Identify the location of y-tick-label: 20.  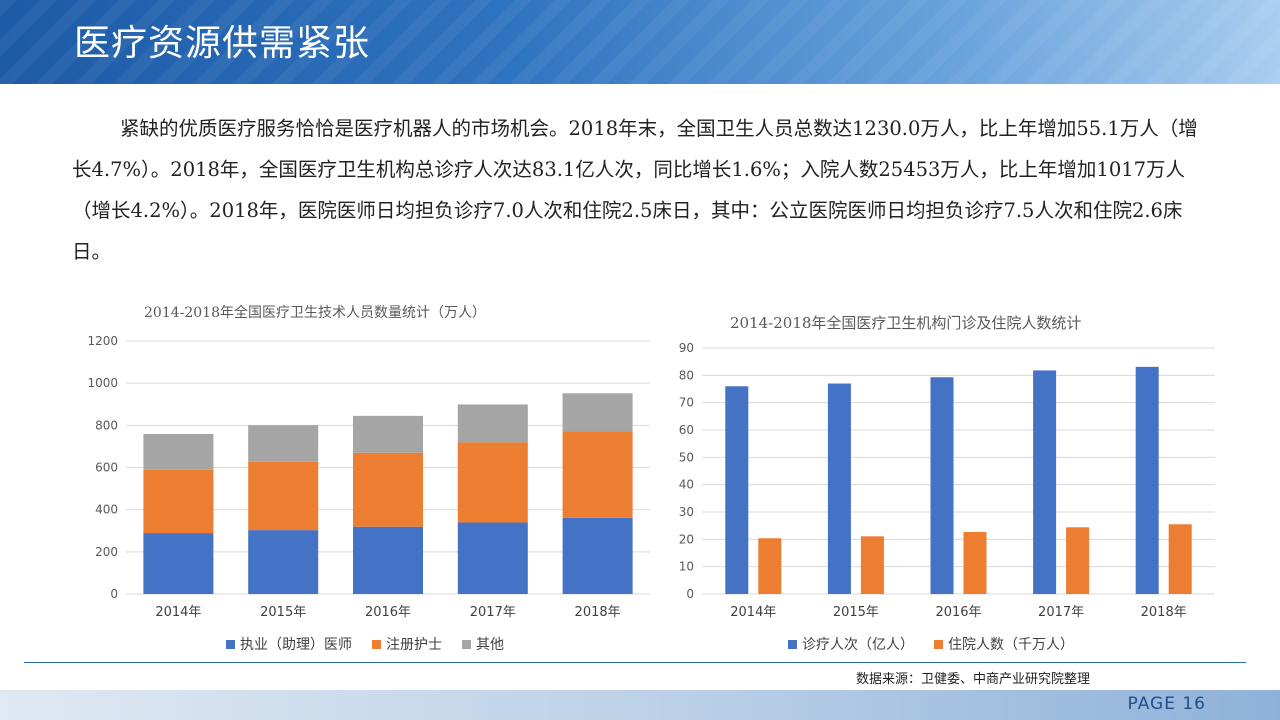
(686, 539).